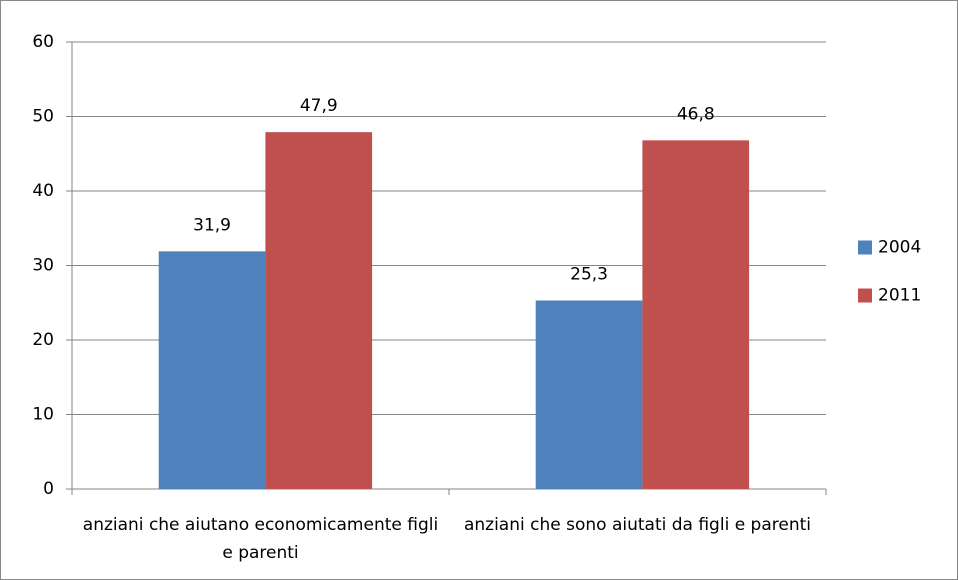  What do you see at coordinates (48, 489) in the screenshot?
I see `y-tick-label: 0` at bounding box center [48, 489].